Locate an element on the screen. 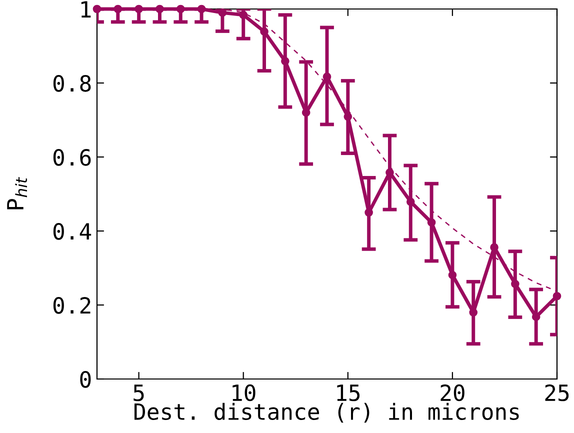 This screenshot has width=574, height=433. y-tick-label: 0.8 is located at coordinates (72, 83).